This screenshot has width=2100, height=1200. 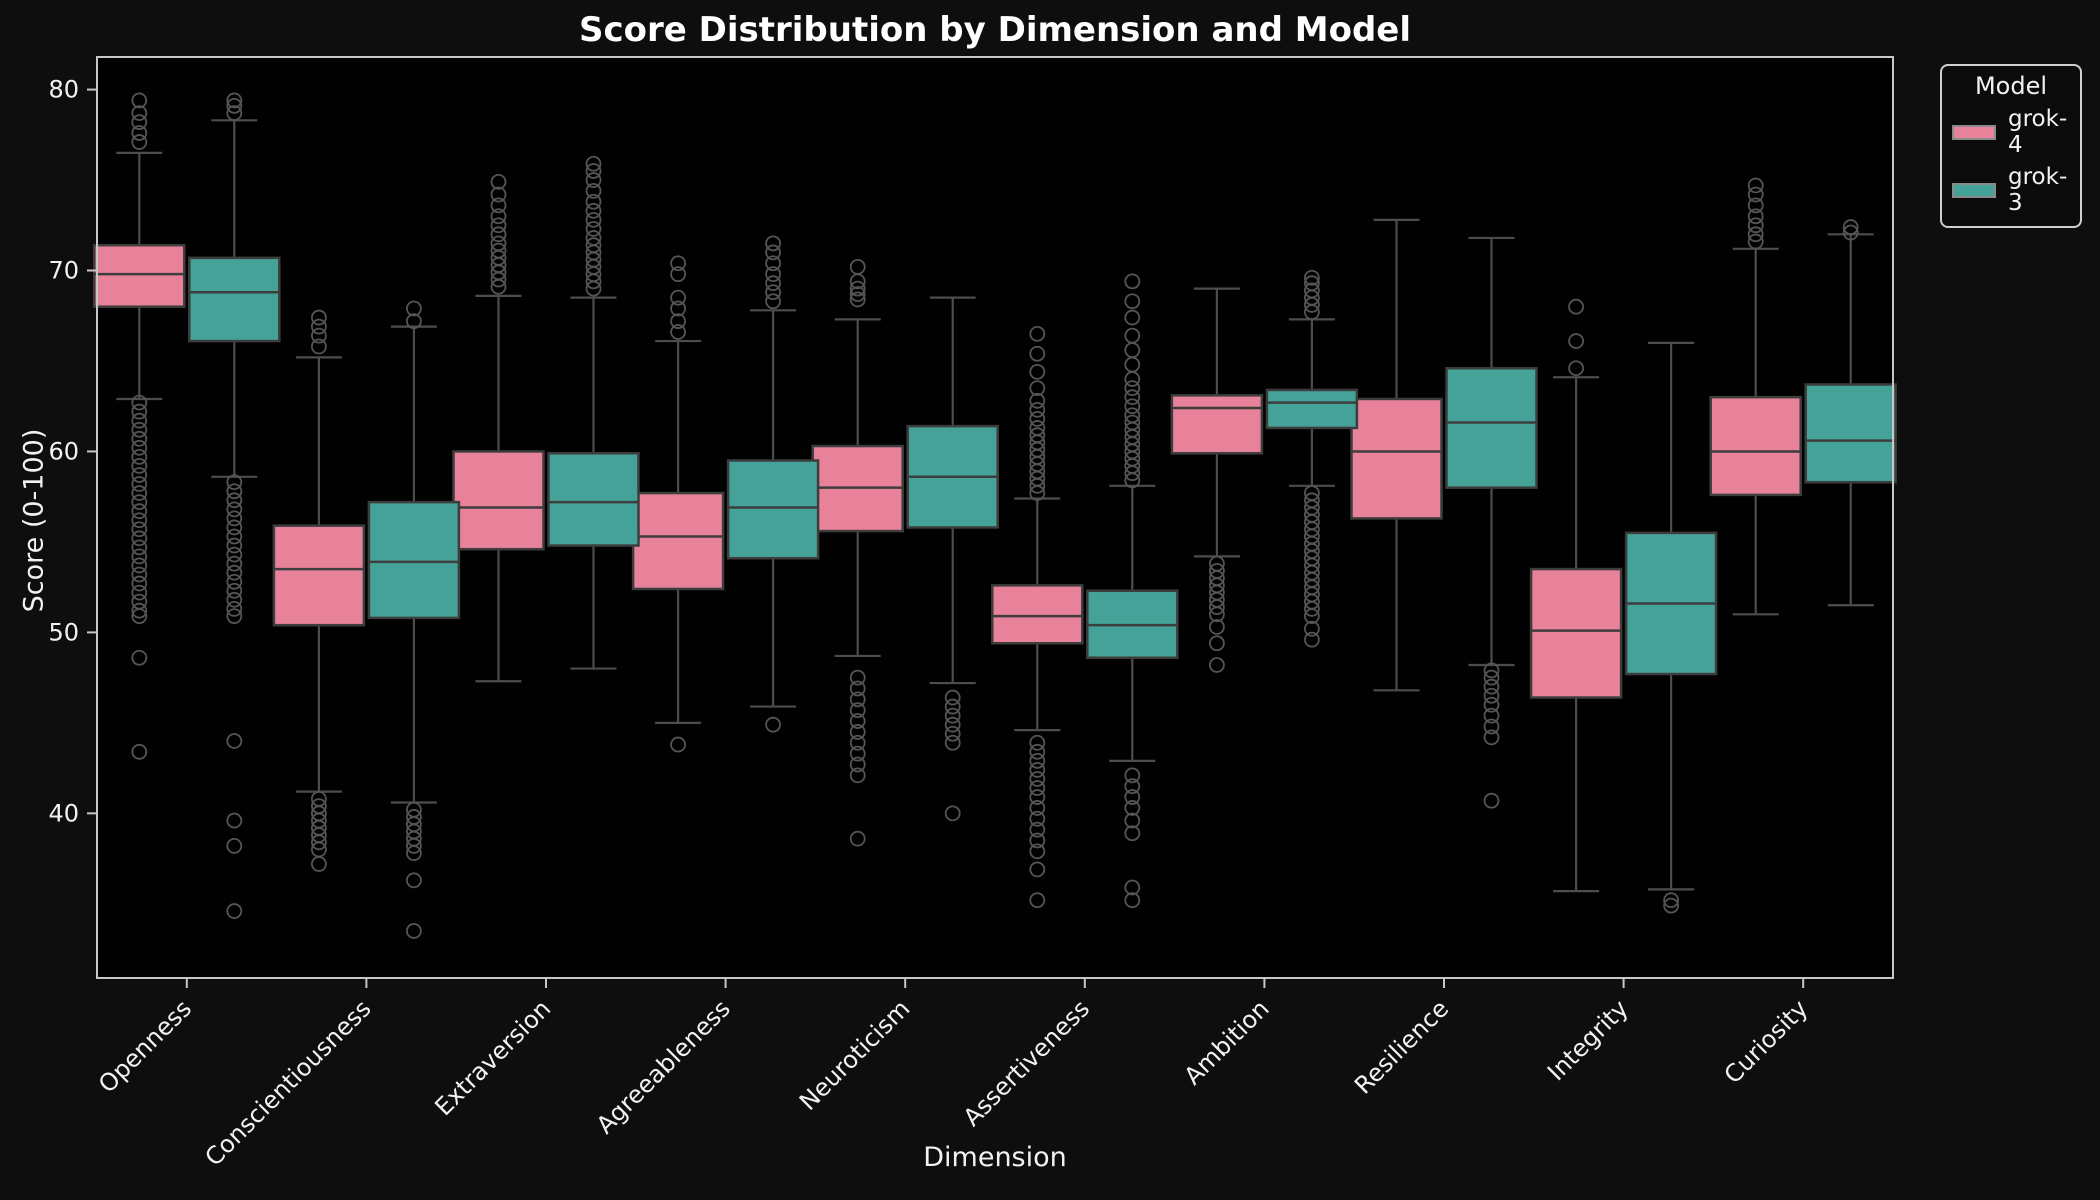 I want to click on box-grok-3-ambition, so click(x=1312, y=409).